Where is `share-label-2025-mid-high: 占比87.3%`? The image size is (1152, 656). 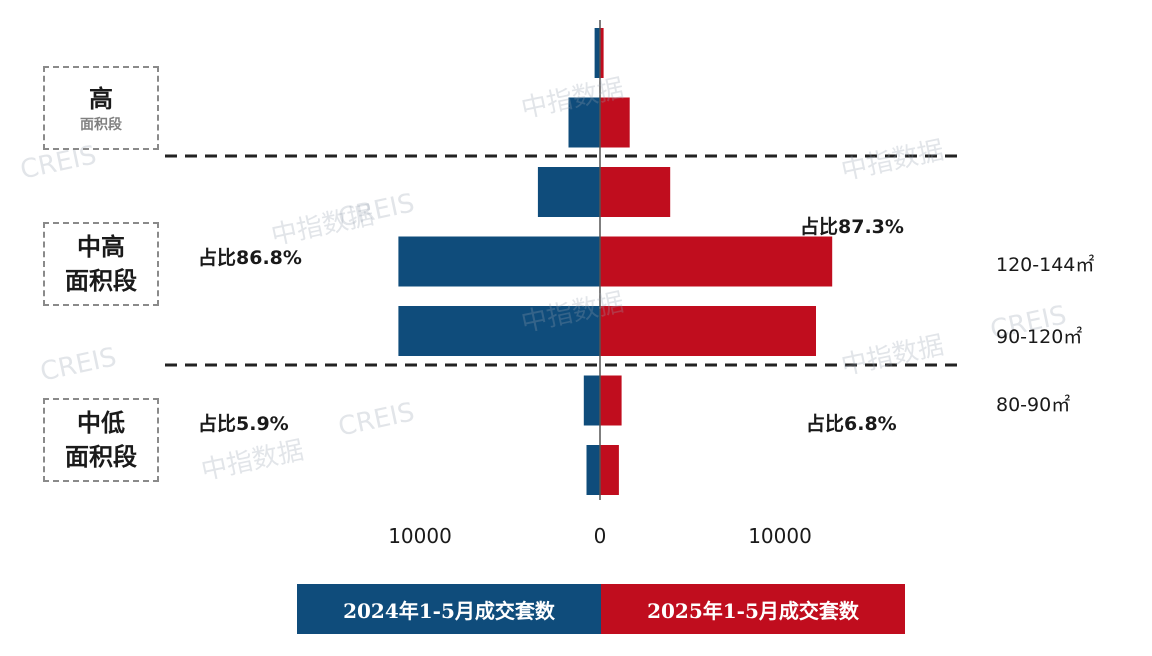 share-label-2025-mid-high: 占比87.3% is located at coordinates (852, 227).